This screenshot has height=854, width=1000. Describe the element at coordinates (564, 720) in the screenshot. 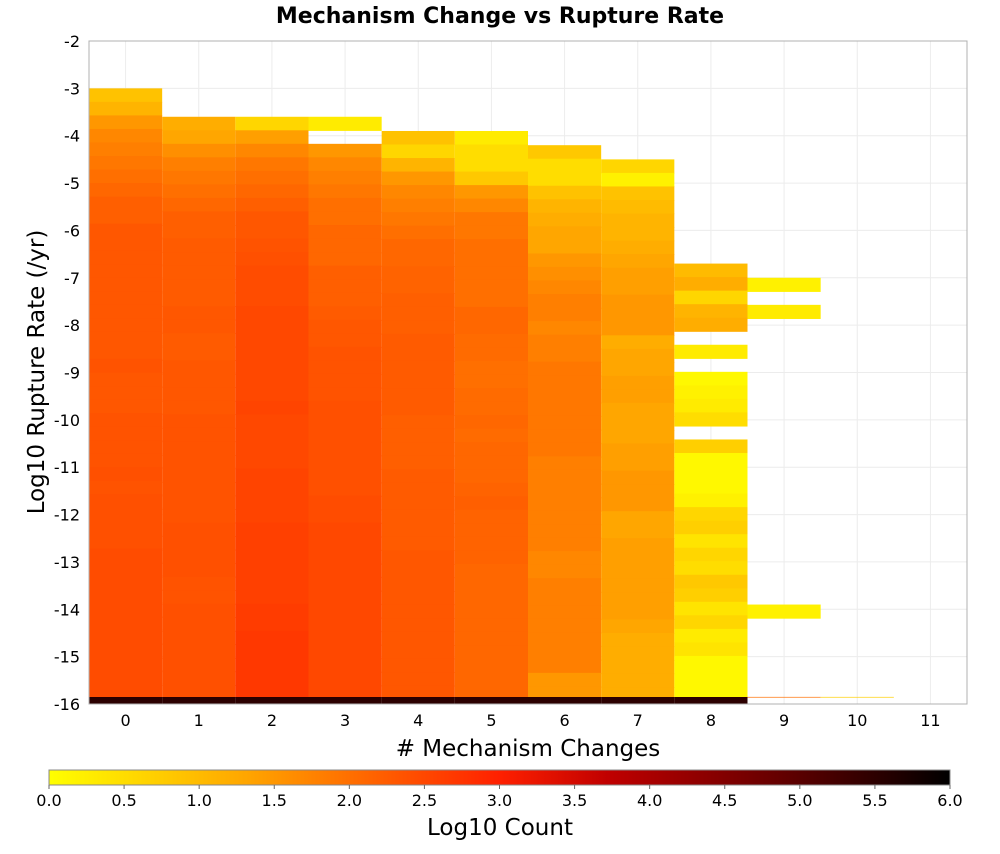

I see `x-tick-label: 6` at that location.